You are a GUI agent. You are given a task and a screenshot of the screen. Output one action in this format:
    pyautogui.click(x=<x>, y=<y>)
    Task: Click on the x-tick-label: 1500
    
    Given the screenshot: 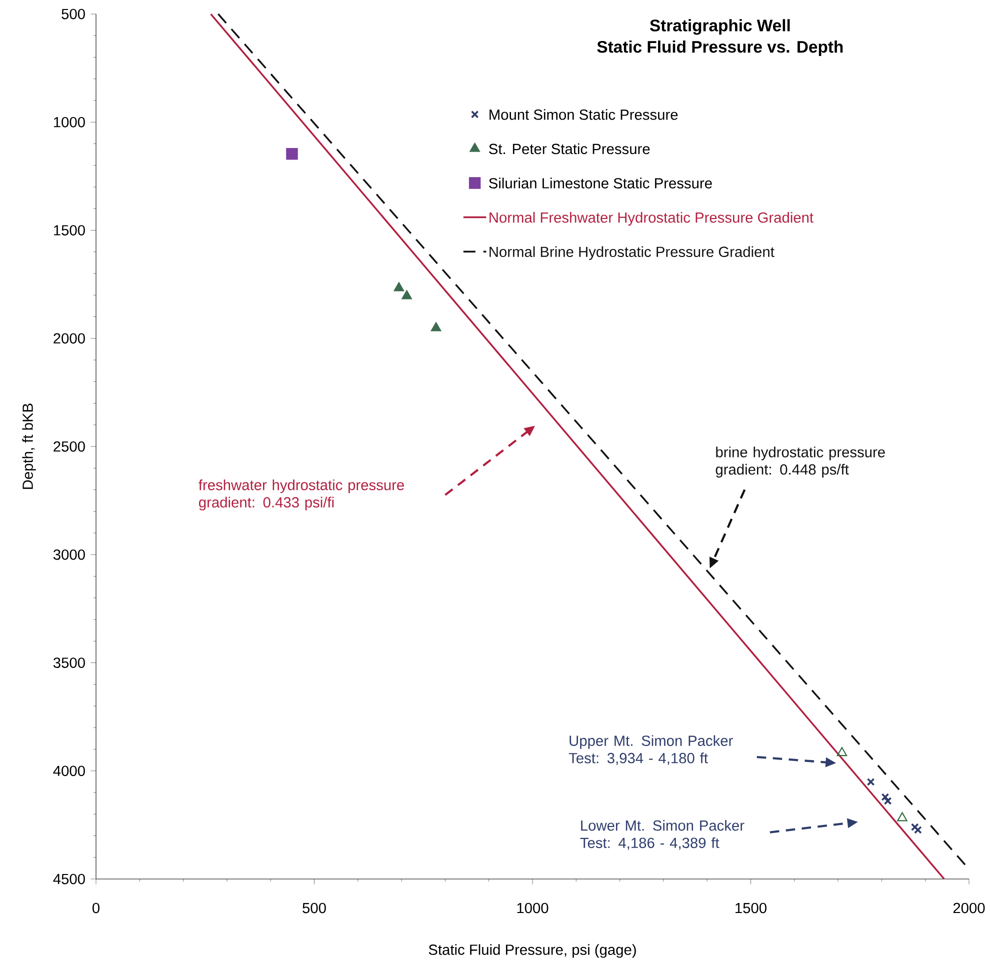 What is the action you would take?
    pyautogui.click(x=751, y=908)
    